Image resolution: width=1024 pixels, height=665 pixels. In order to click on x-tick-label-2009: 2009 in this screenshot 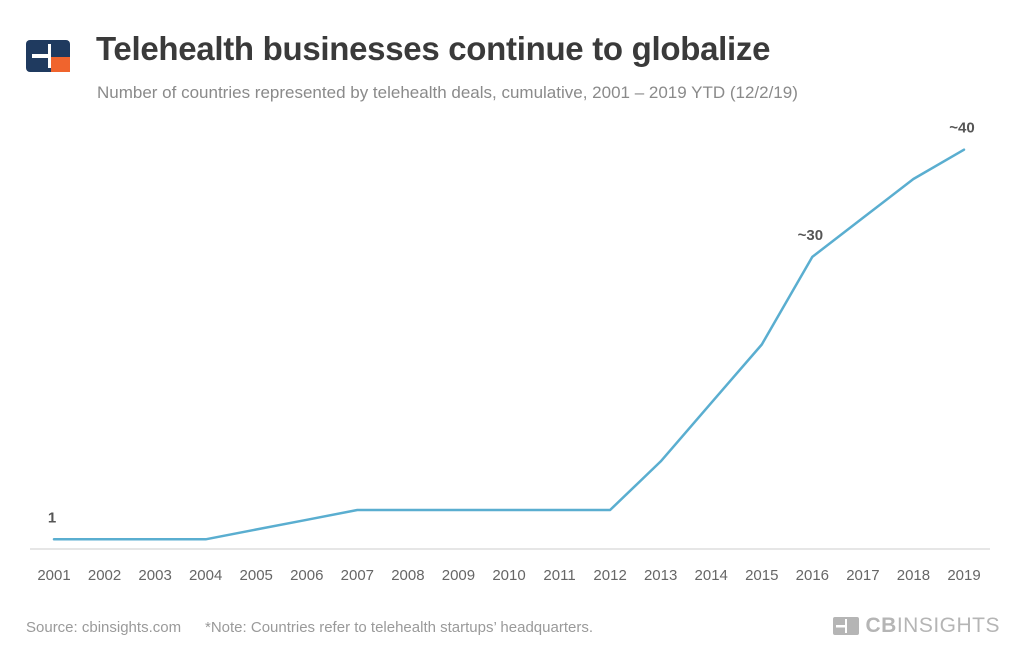, I will do `click(458, 575)`.